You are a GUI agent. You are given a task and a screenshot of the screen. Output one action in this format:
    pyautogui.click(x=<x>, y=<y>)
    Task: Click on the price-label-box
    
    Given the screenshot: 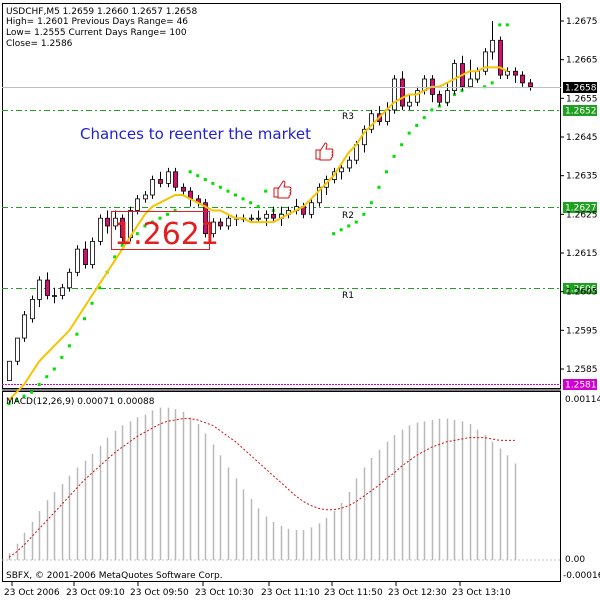 What is the action you would take?
    pyautogui.click(x=160, y=230)
    